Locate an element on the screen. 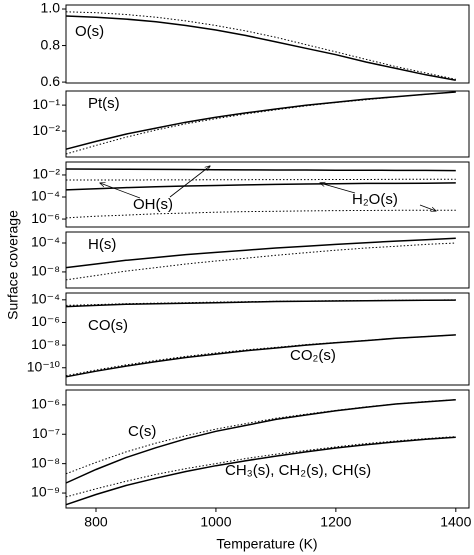  annotation: OH(s) is located at coordinates (153, 204).